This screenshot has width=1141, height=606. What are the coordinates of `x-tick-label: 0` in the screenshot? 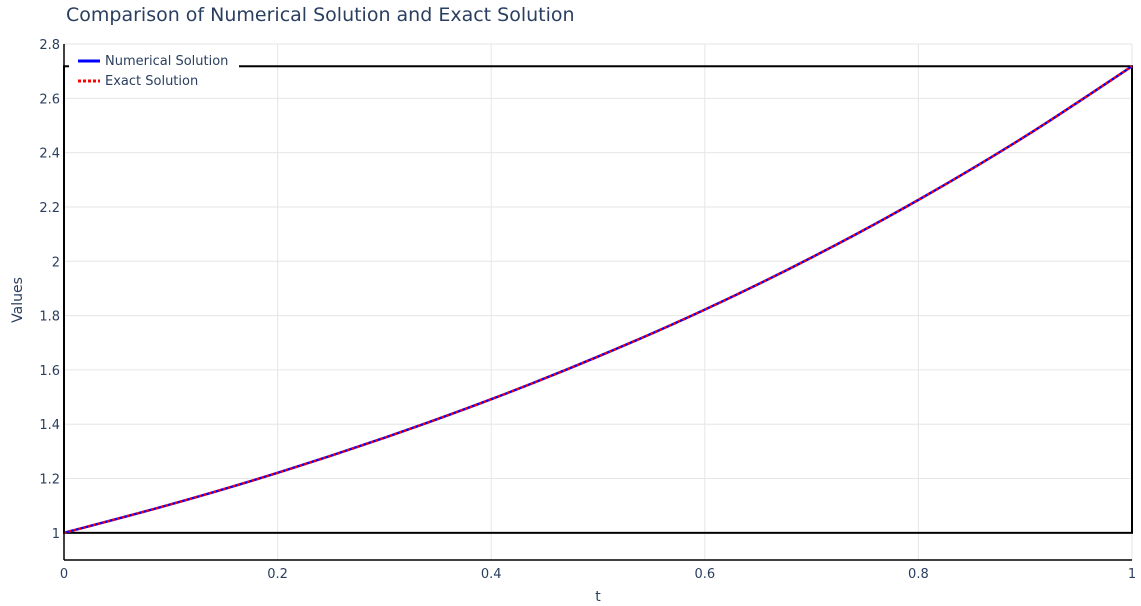 It's located at (64, 574).